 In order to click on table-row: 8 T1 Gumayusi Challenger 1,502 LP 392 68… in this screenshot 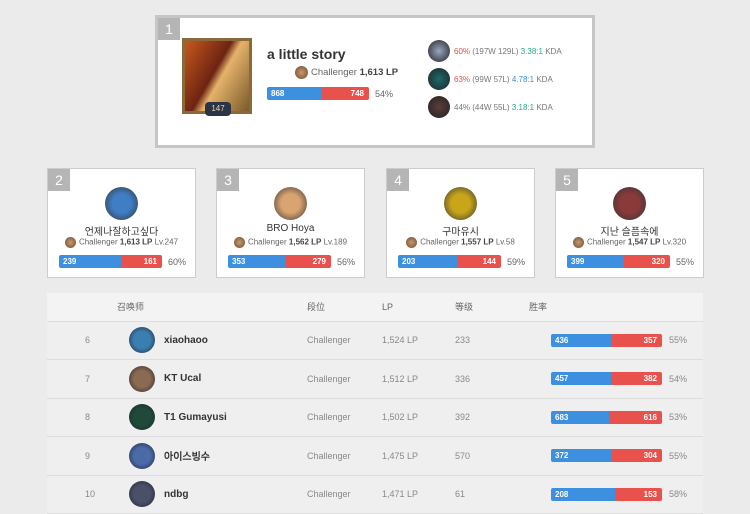, I will do `click(375, 417)`.